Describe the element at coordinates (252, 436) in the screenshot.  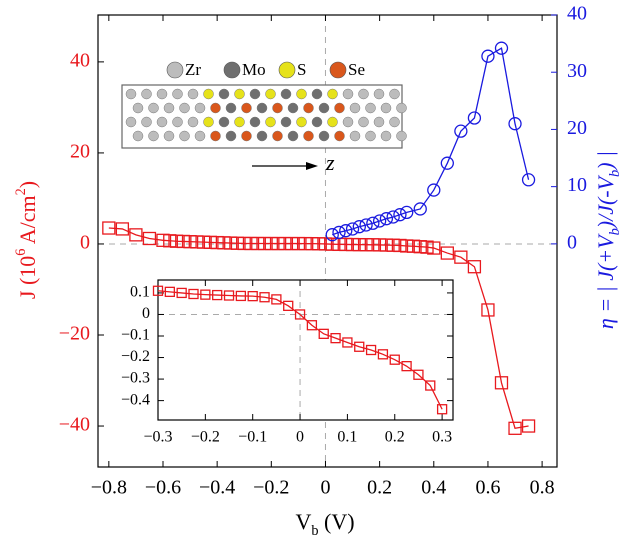
I see `x-tick-label: −0.1` at that location.